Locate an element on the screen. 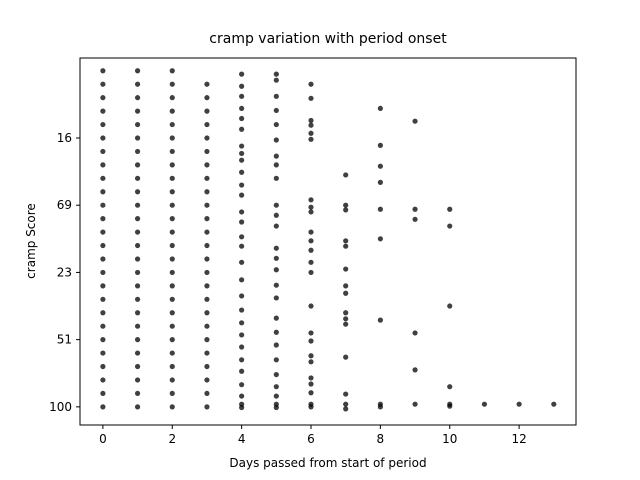 This screenshot has height=480, width=640. chart-title: cramp variation with period onset is located at coordinates (328, 39).